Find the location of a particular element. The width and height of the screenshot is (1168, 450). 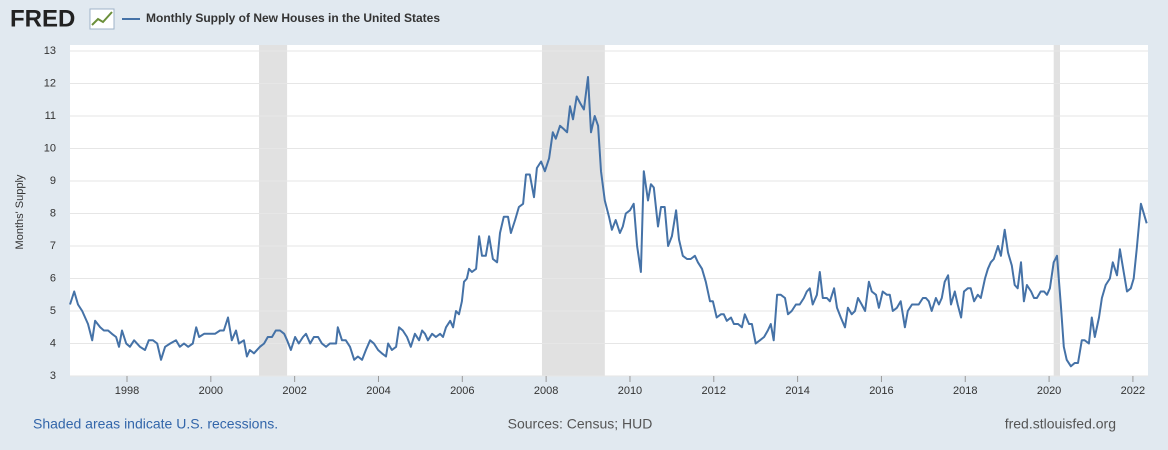

logo: FRED is located at coordinates (42, 18).